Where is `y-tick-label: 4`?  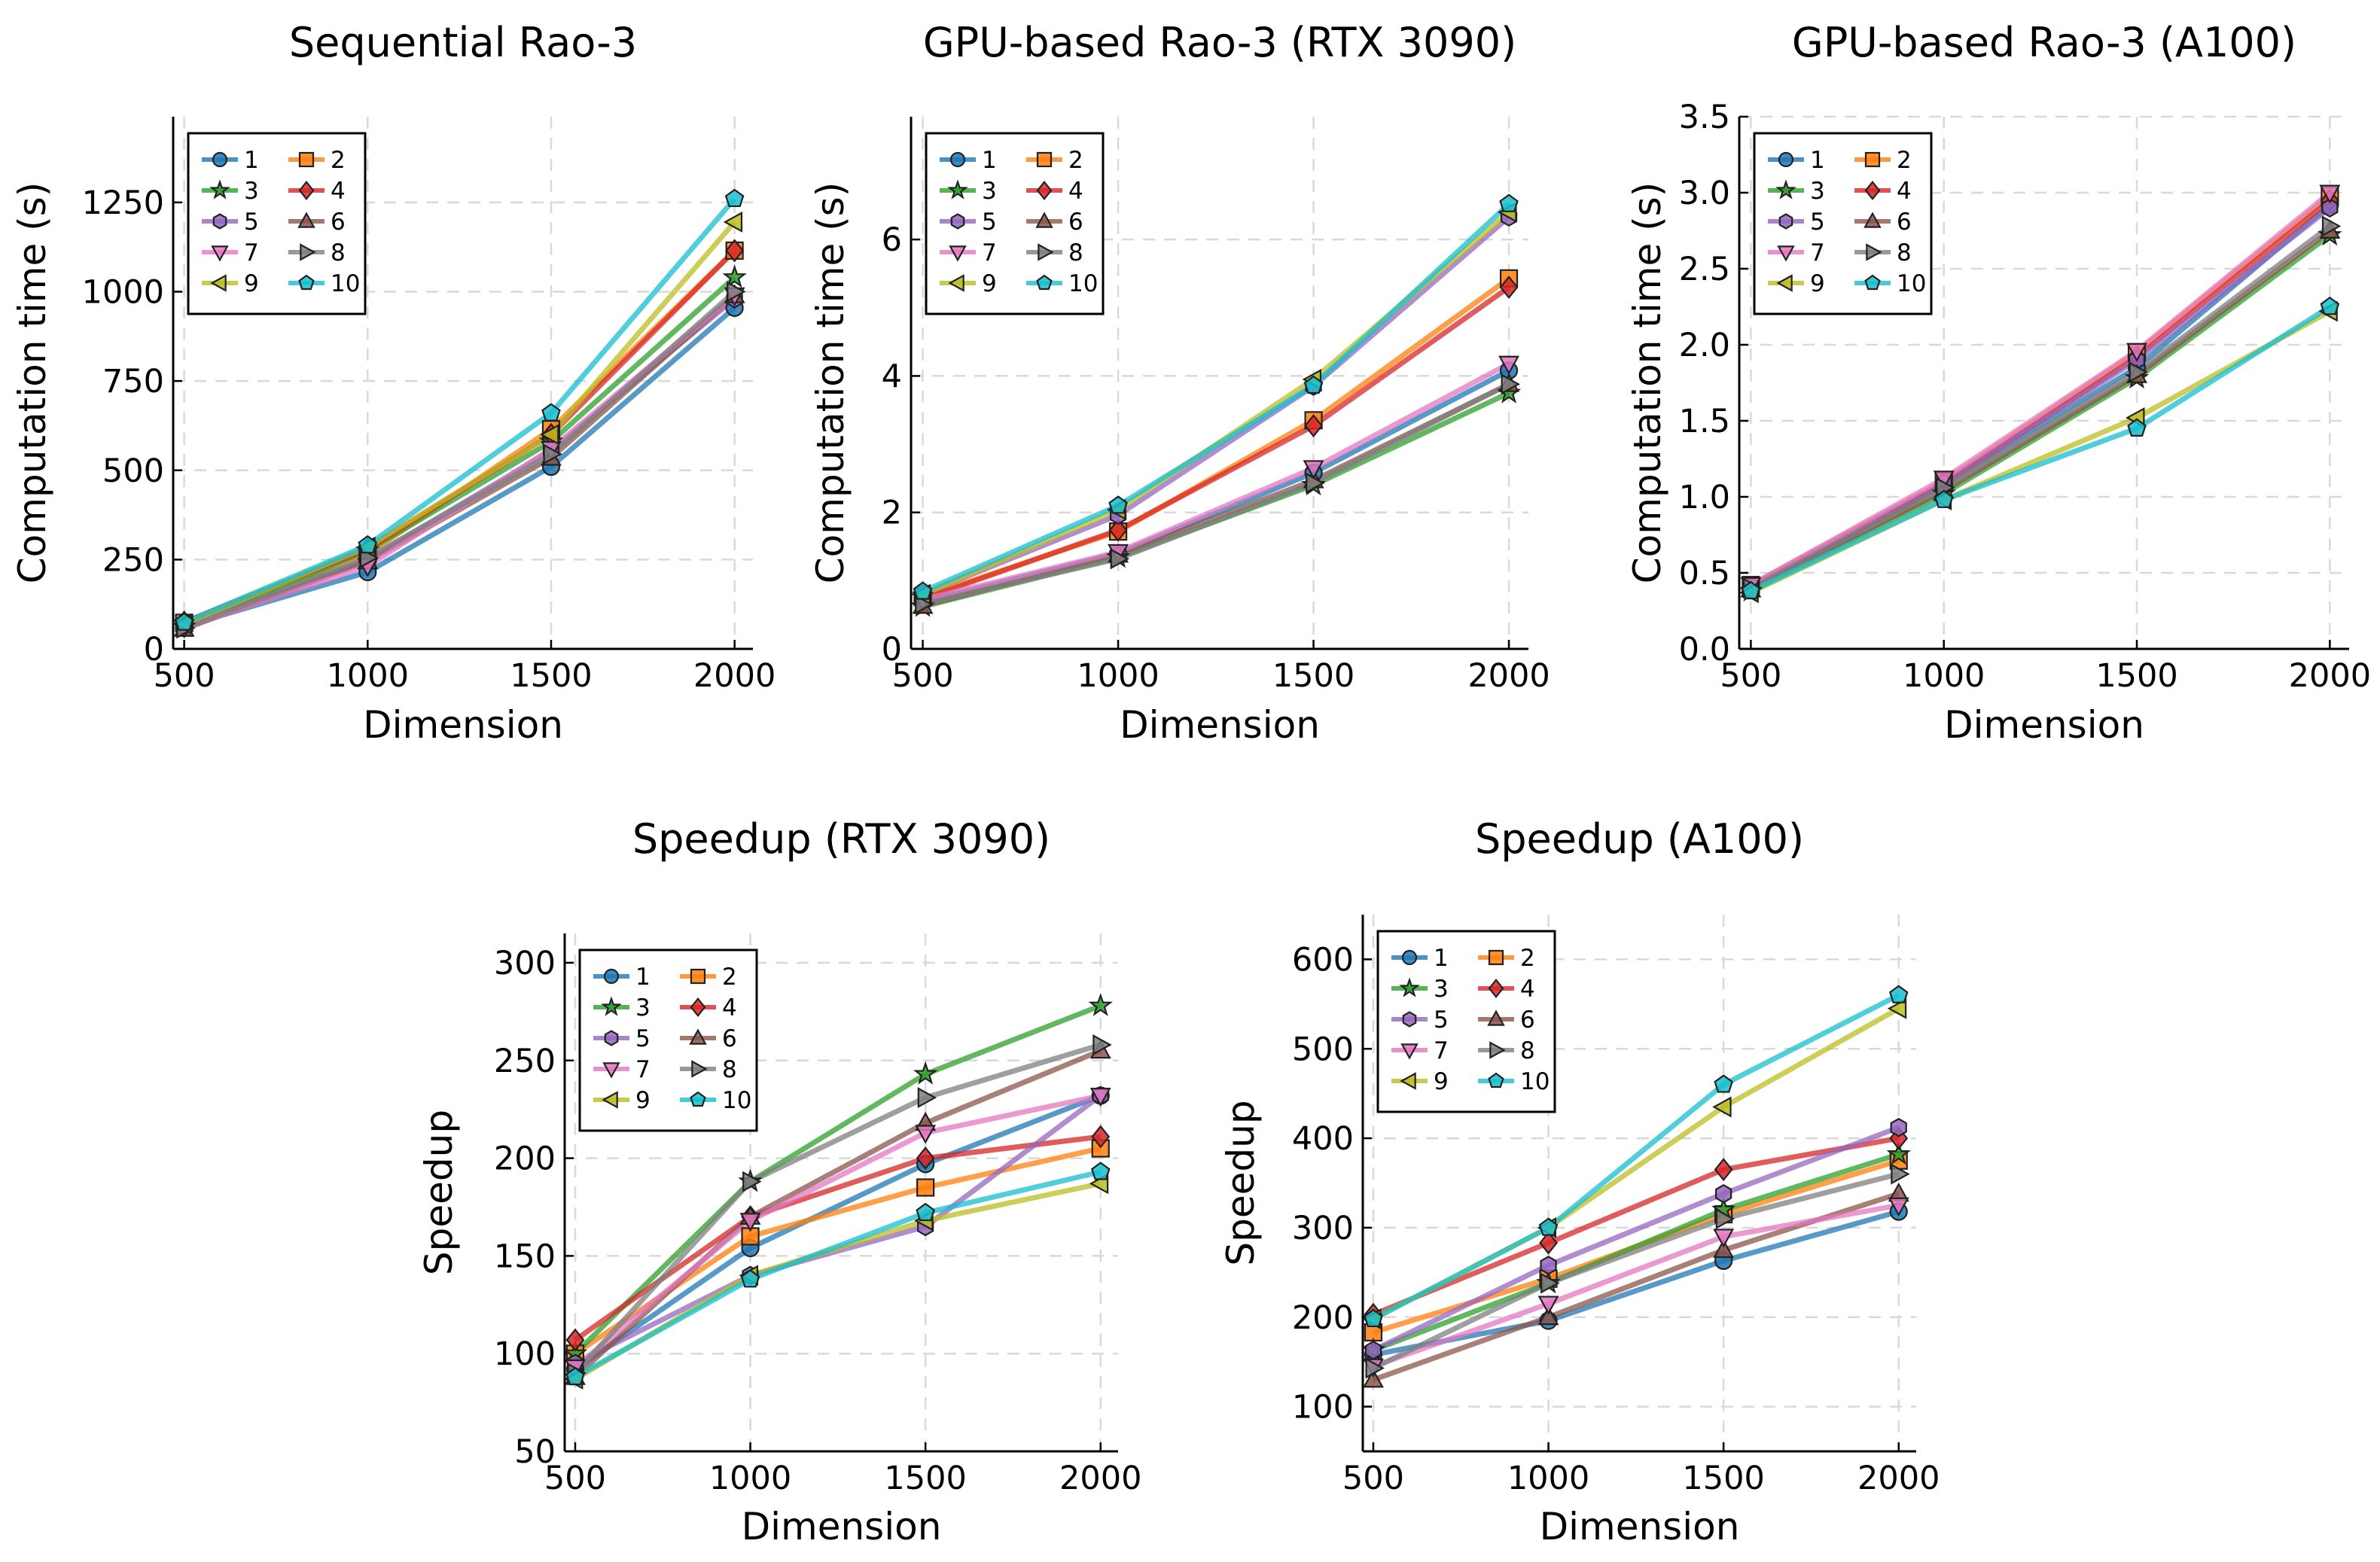
y-tick-label: 4 is located at coordinates (892, 376).